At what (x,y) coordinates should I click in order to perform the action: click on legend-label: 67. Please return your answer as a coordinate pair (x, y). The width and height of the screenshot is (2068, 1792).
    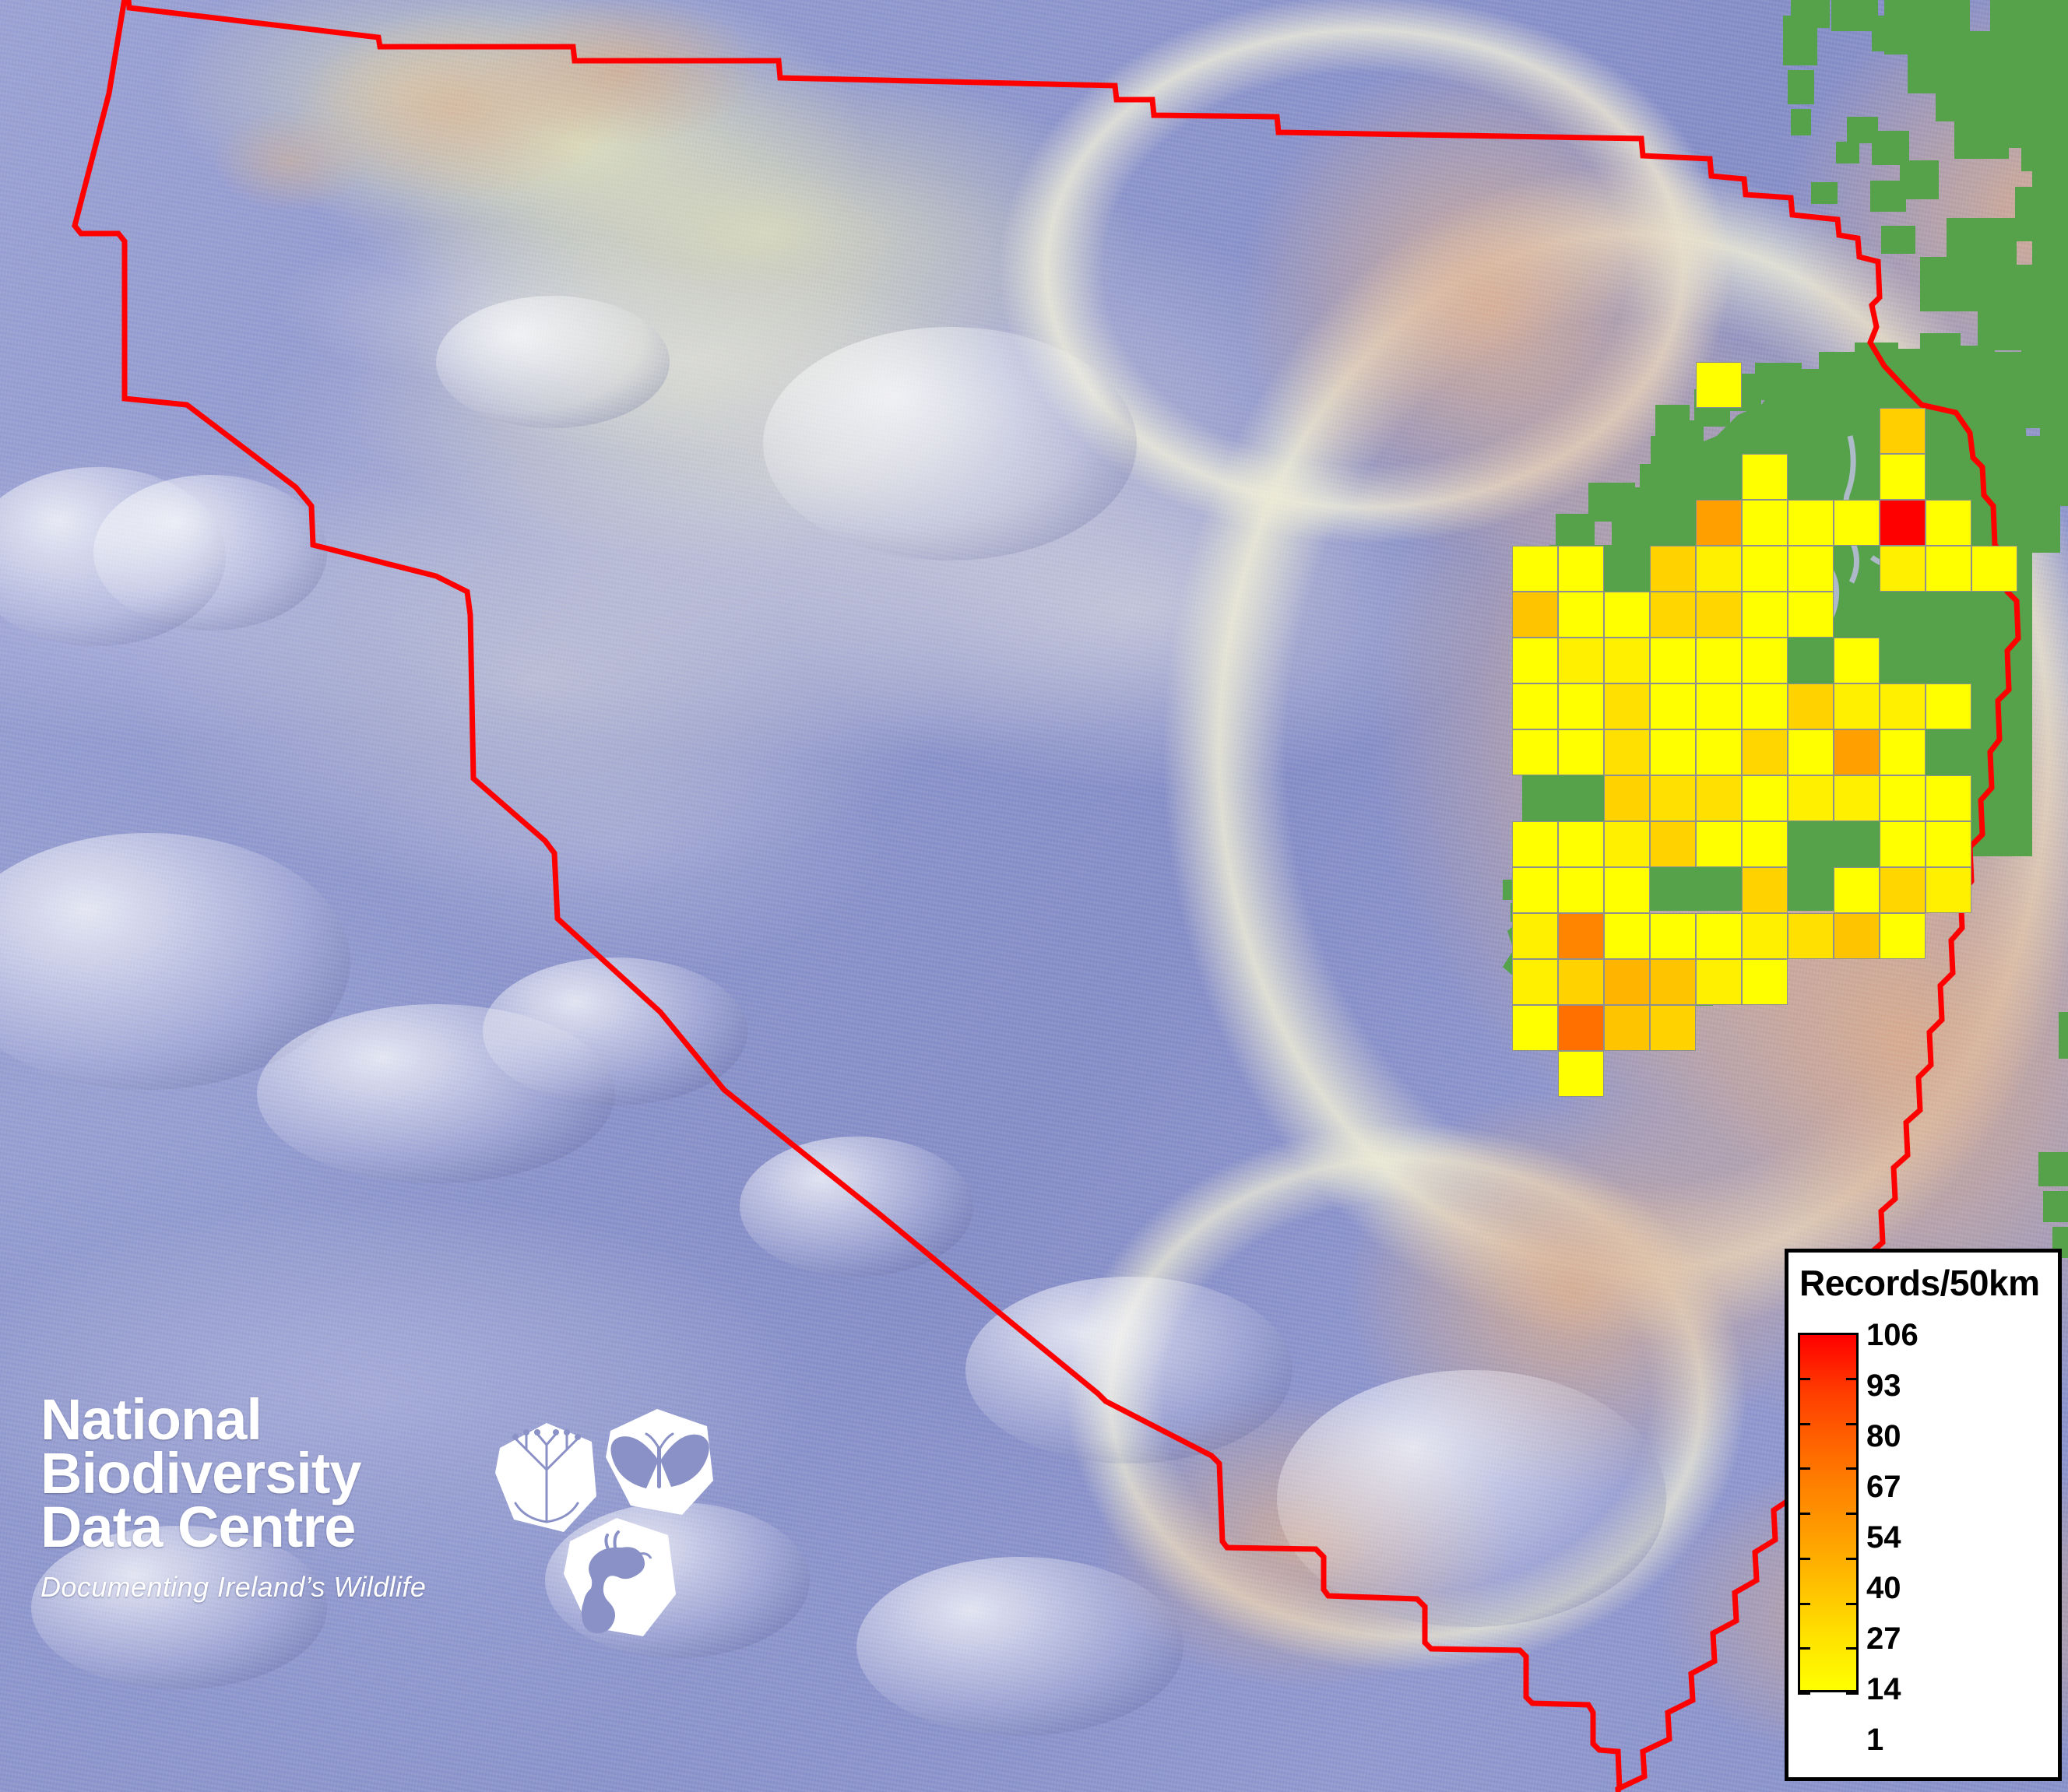
    Looking at the image, I should click on (1883, 1487).